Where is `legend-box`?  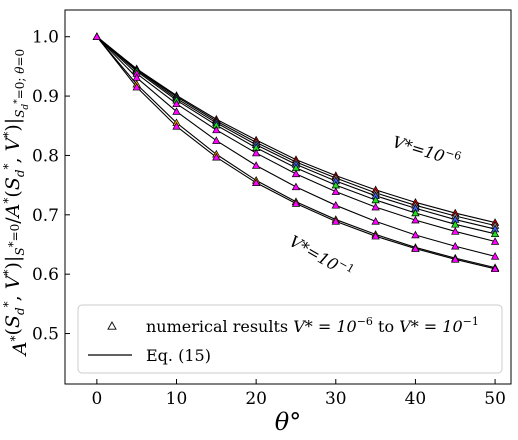 legend-box is located at coordinates (290, 339).